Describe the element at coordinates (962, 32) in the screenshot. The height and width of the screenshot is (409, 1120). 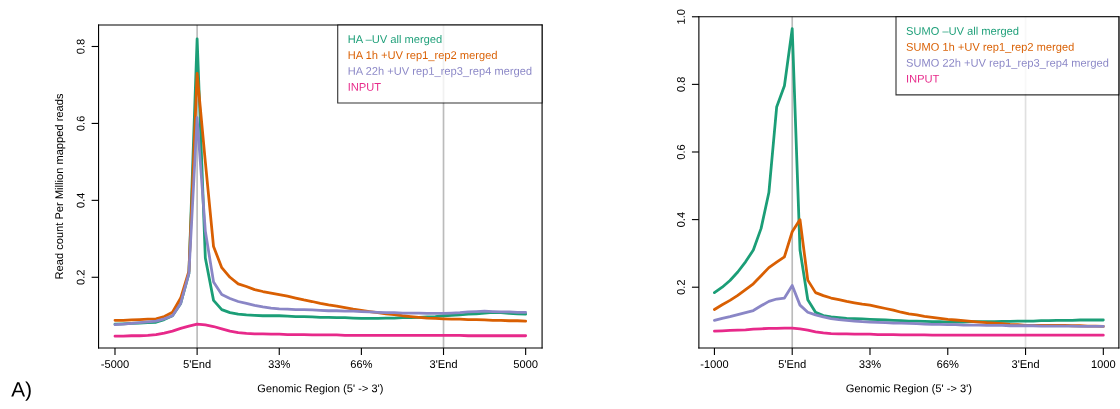
I see `text: SUMO –UV all merged` at that location.